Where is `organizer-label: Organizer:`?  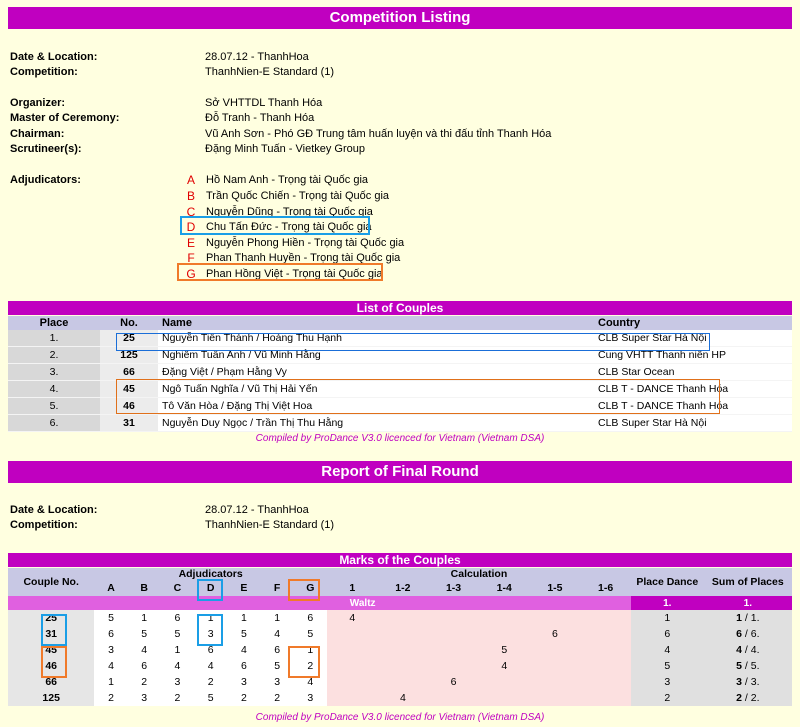 organizer-label: Organizer: is located at coordinates (38, 103).